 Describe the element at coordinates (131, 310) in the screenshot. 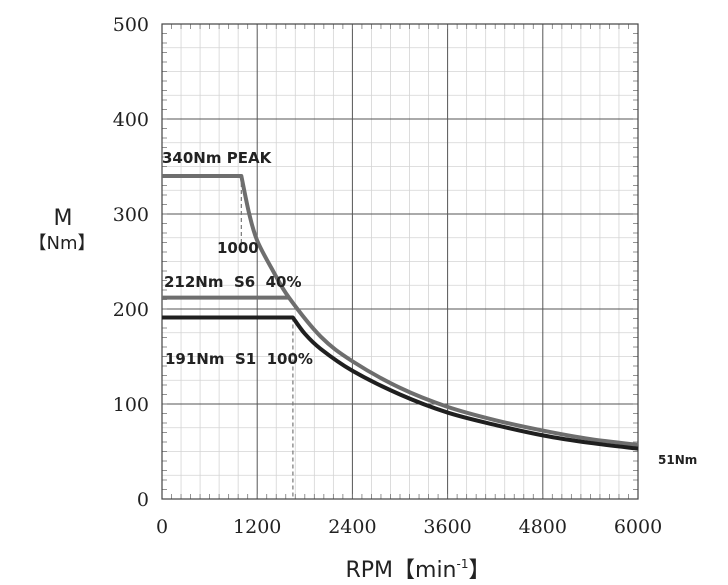

I see `y-tick-label: 200` at that location.